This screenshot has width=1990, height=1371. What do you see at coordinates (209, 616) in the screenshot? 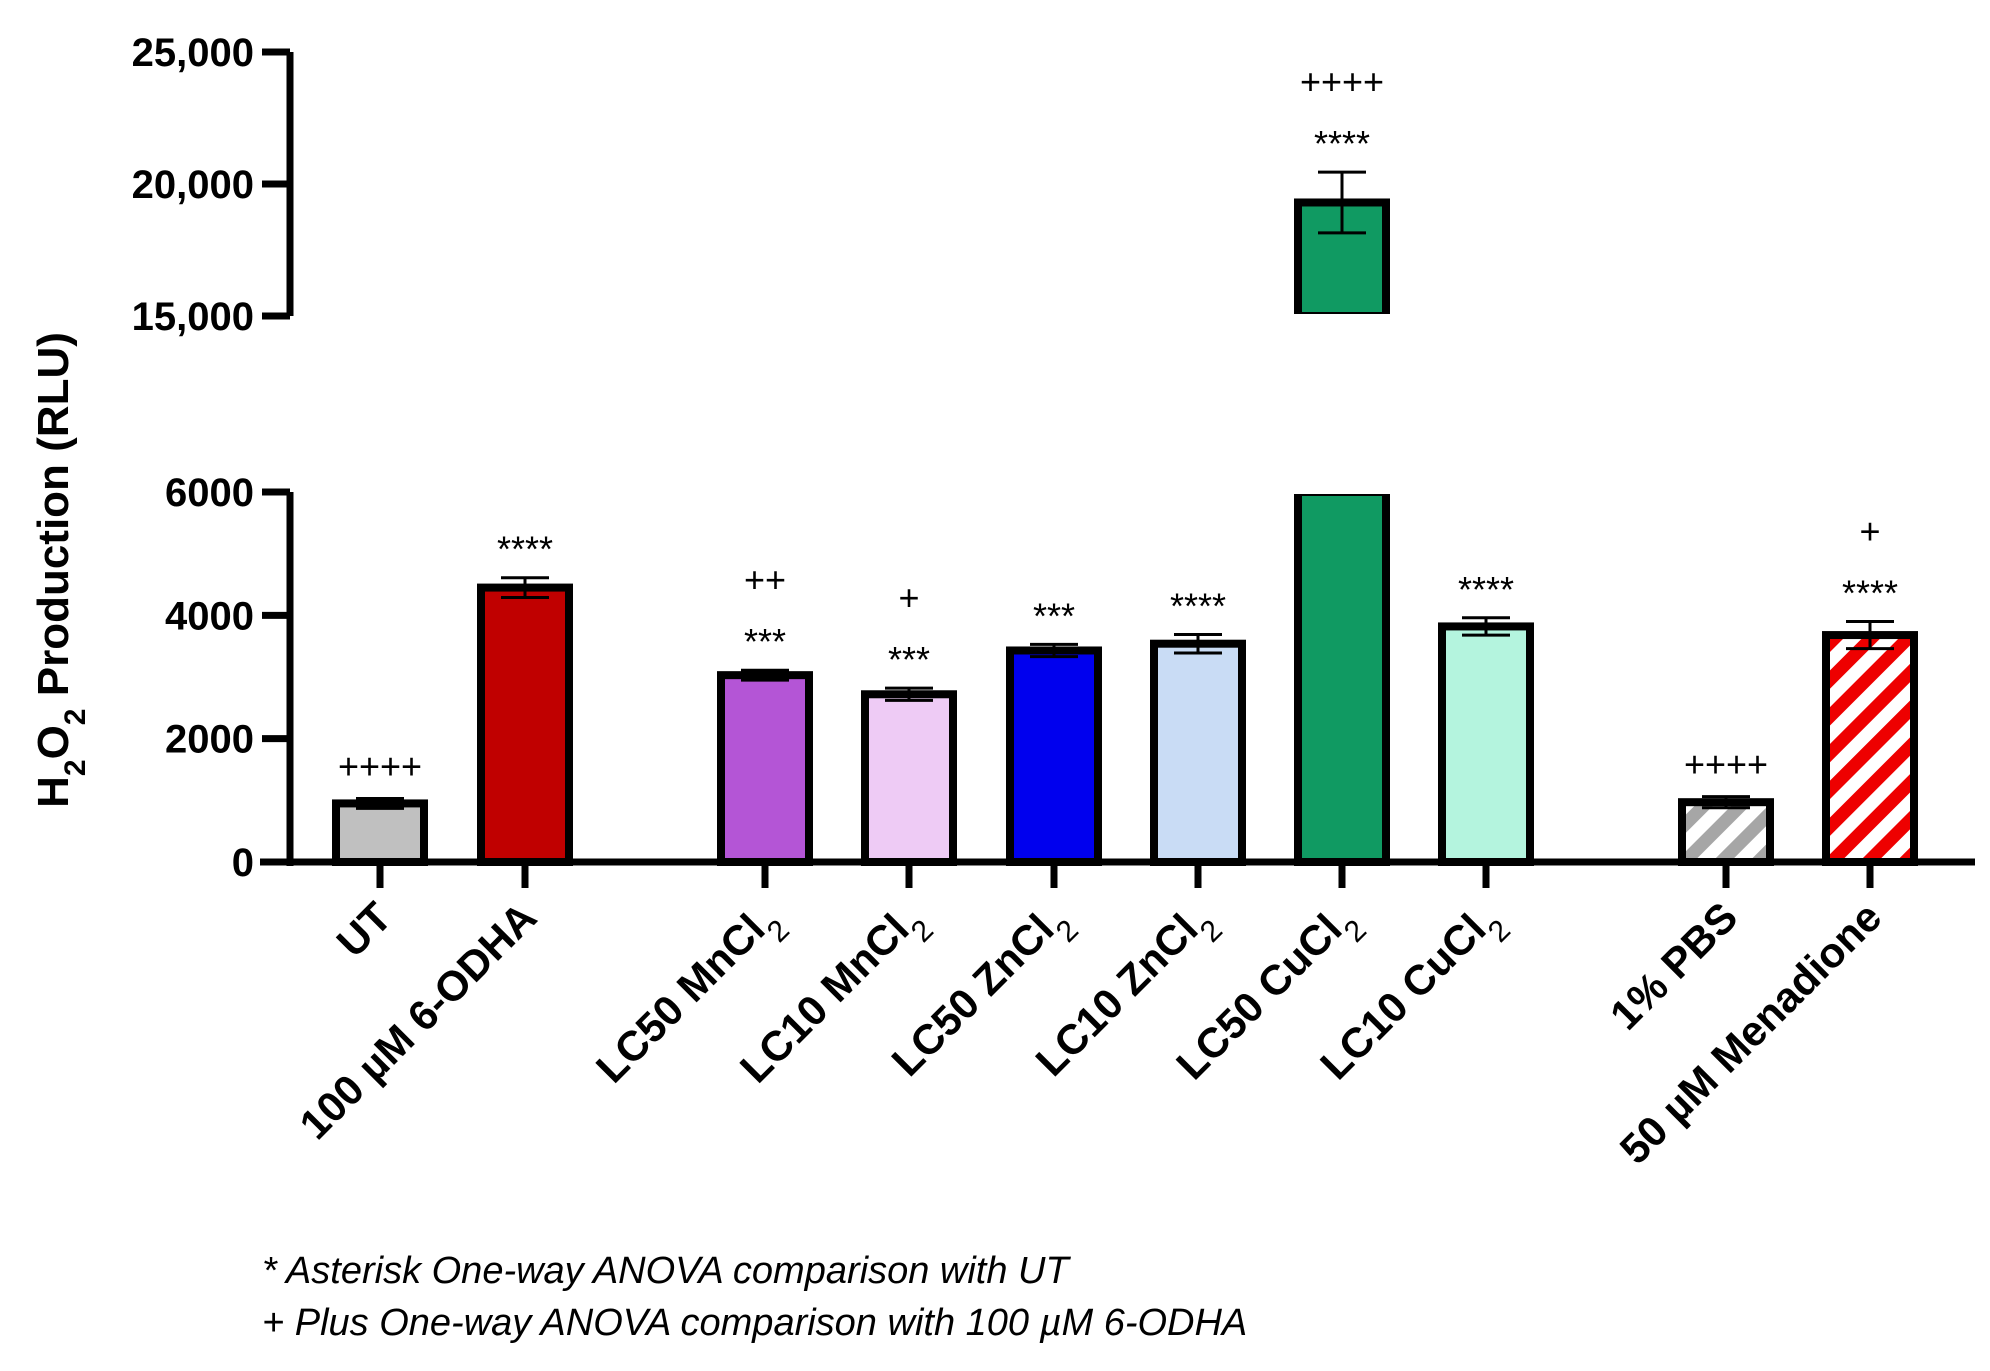
I see `y-tick-label: 4000` at bounding box center [209, 616].